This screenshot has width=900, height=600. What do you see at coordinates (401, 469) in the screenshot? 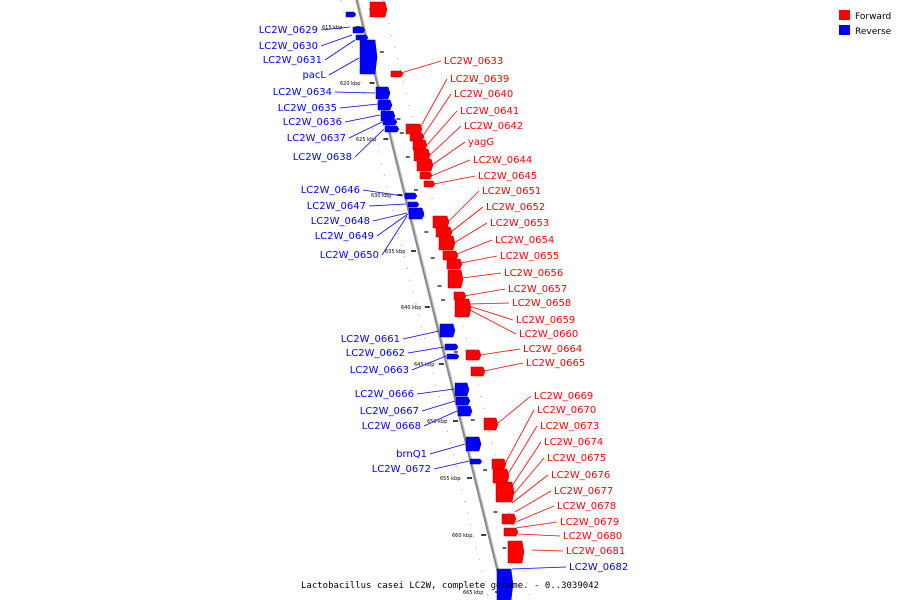
I see `reverse-gene-label: LC2W_0672` at bounding box center [401, 469].